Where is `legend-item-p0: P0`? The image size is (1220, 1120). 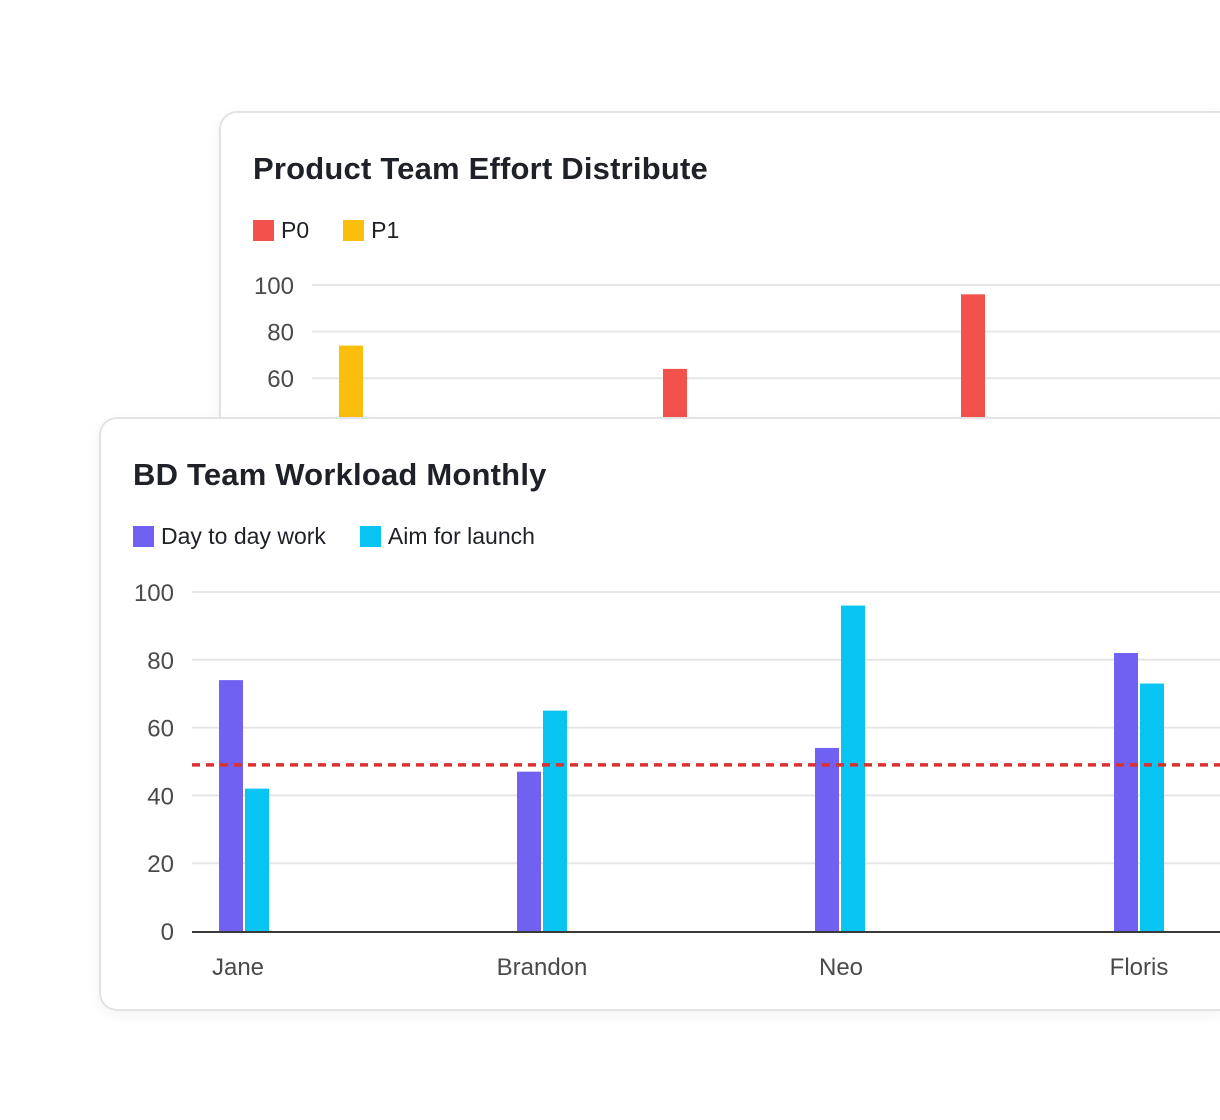 legend-item-p0: P0 is located at coordinates (281, 230).